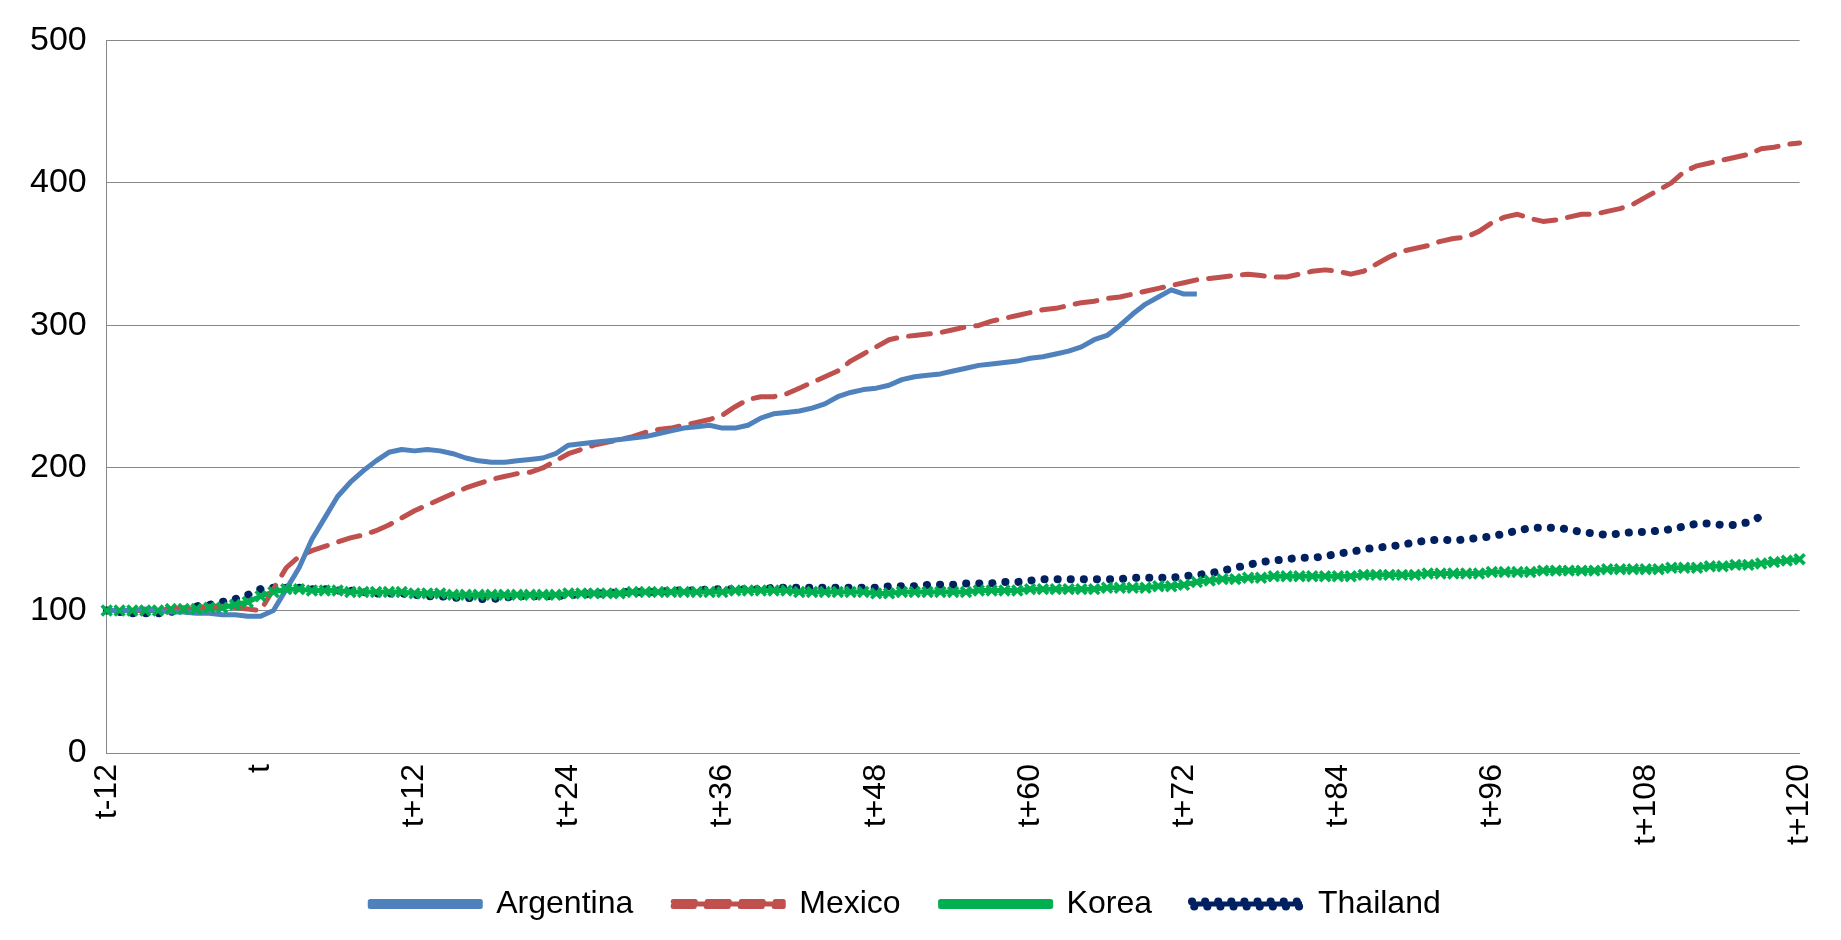  What do you see at coordinates (566, 796) in the screenshot?
I see `x-tick-label: t+24` at bounding box center [566, 796].